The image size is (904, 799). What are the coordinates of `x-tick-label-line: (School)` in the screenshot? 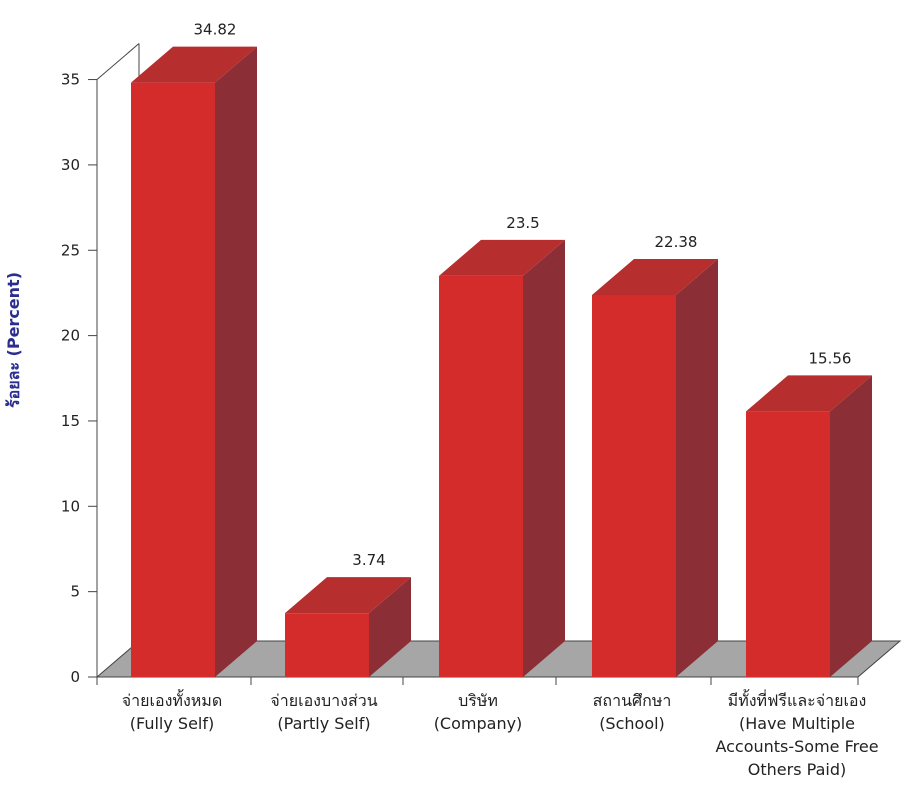 It's located at (632, 723).